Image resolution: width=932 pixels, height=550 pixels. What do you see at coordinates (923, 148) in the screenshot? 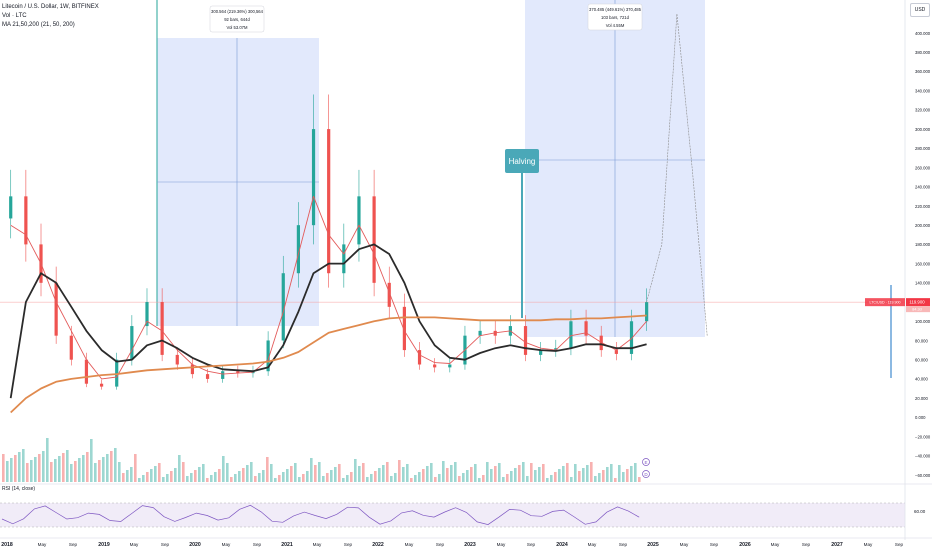
I see `price-tick-label: 280.000` at bounding box center [923, 148].